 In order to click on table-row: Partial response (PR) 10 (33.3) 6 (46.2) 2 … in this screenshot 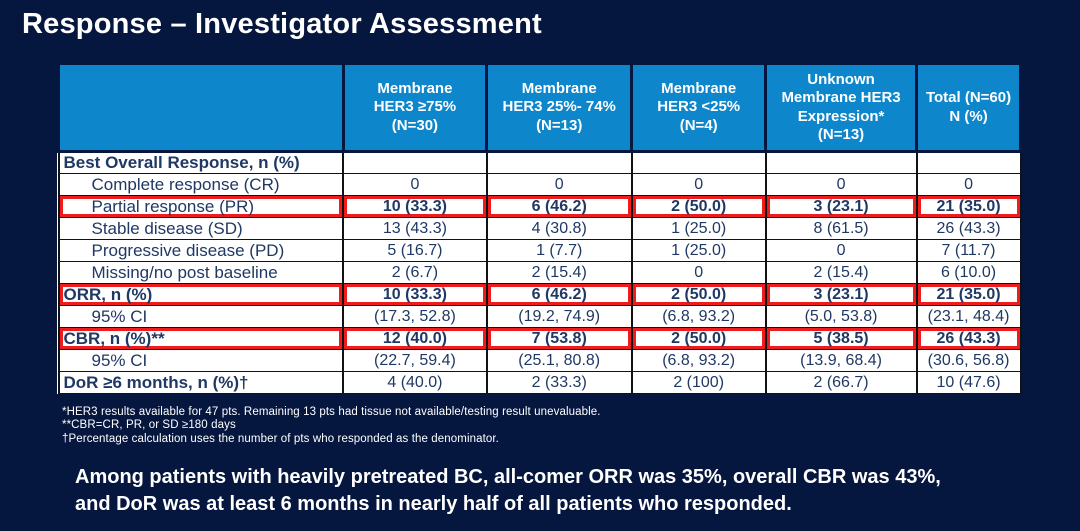, I will do `click(539, 206)`.